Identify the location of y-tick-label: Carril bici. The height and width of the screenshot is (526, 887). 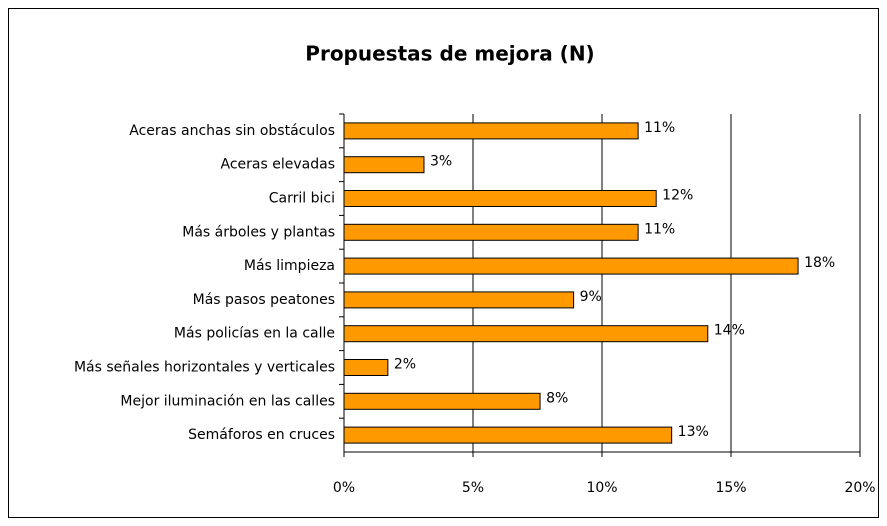
(302, 199).